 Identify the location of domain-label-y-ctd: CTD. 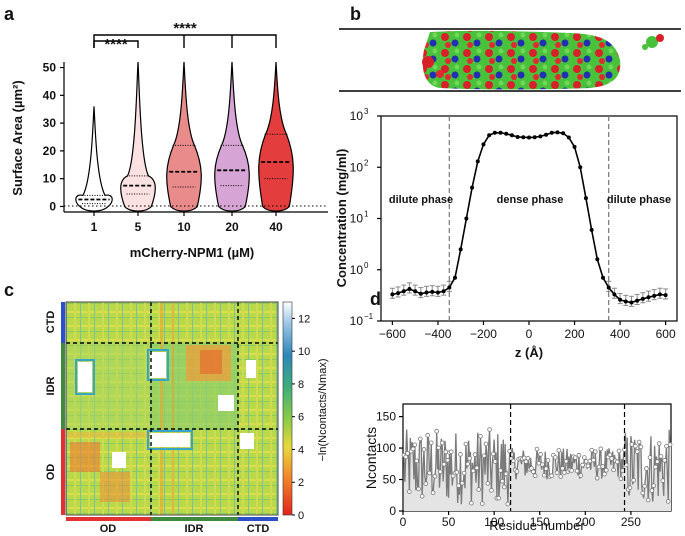
(51, 322).